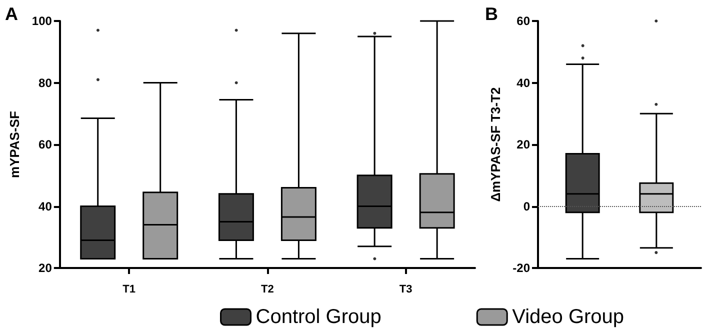 The image size is (709, 336). Describe the element at coordinates (11, 14) in the screenshot. I see `chart-title: A` at that location.